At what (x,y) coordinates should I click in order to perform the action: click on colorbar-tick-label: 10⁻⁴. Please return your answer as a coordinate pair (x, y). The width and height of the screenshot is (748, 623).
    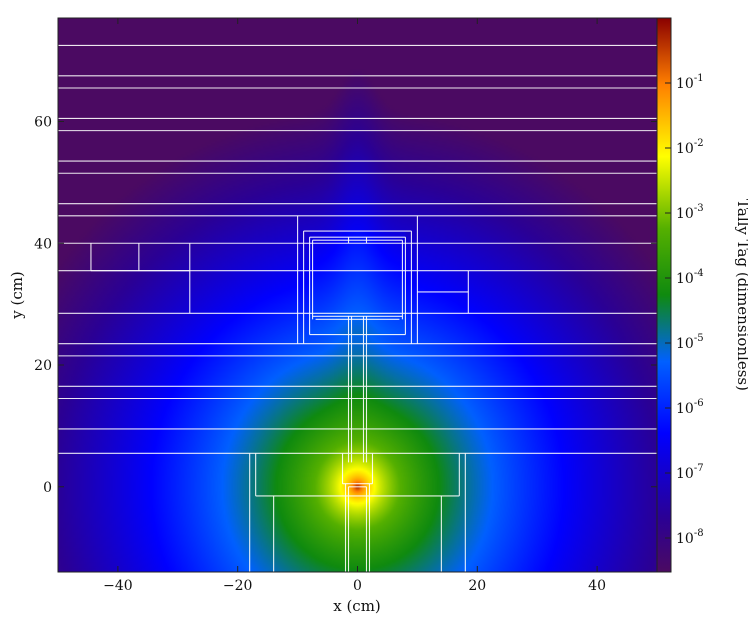
    Looking at the image, I should click on (690, 277).